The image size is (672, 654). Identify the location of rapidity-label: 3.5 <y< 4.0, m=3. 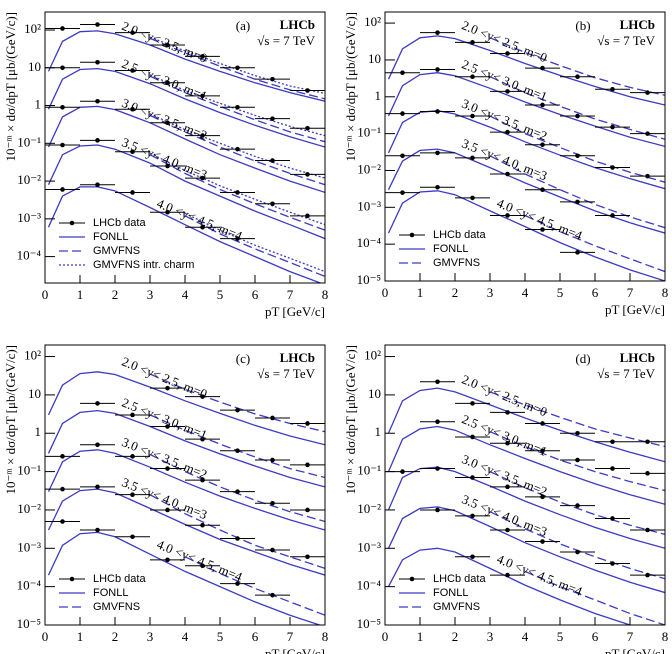
(165, 158).